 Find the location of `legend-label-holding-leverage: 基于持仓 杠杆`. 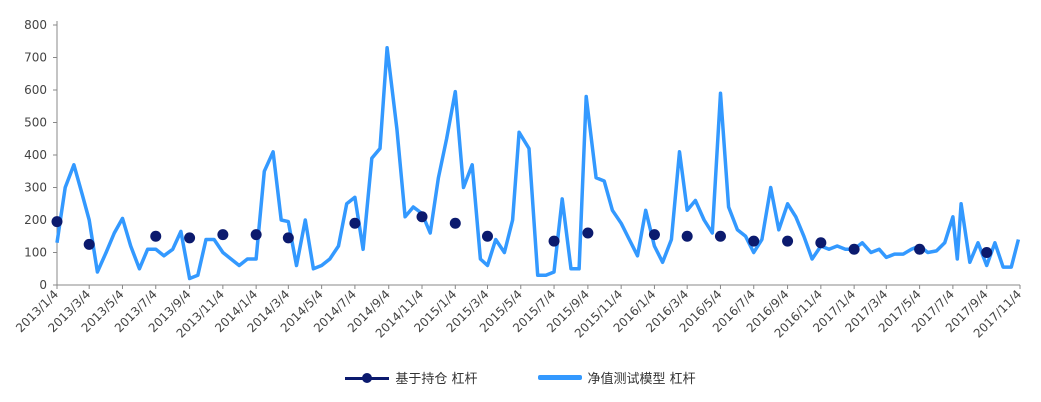

legend-label-holding-leverage: 基于持仓 杠杆 is located at coordinates (436, 379).